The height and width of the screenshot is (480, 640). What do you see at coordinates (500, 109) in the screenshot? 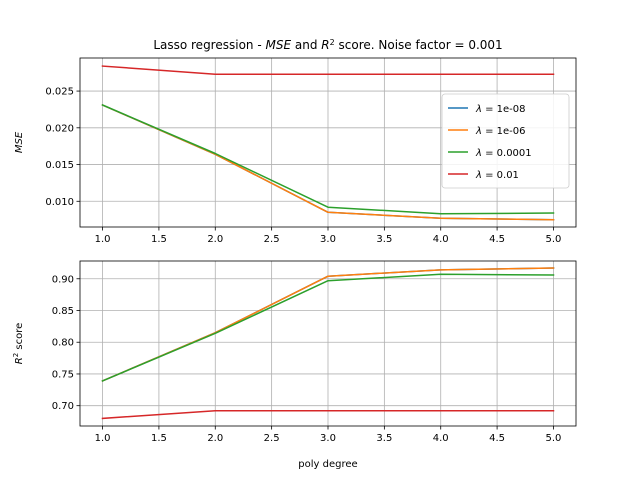
I see `legend-label-1e-08: λ = 1e-08` at bounding box center [500, 109].